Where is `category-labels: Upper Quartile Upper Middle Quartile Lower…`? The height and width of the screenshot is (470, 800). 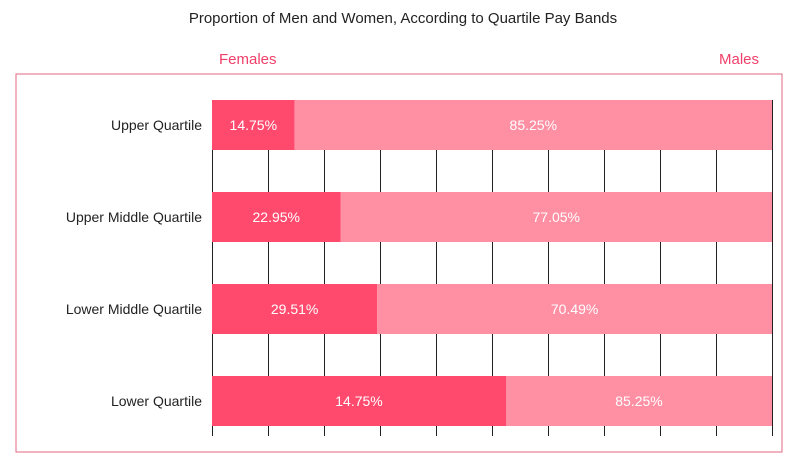
category-labels: Upper Quartile Upper Middle Quartile Lower… is located at coordinates (134, 263).